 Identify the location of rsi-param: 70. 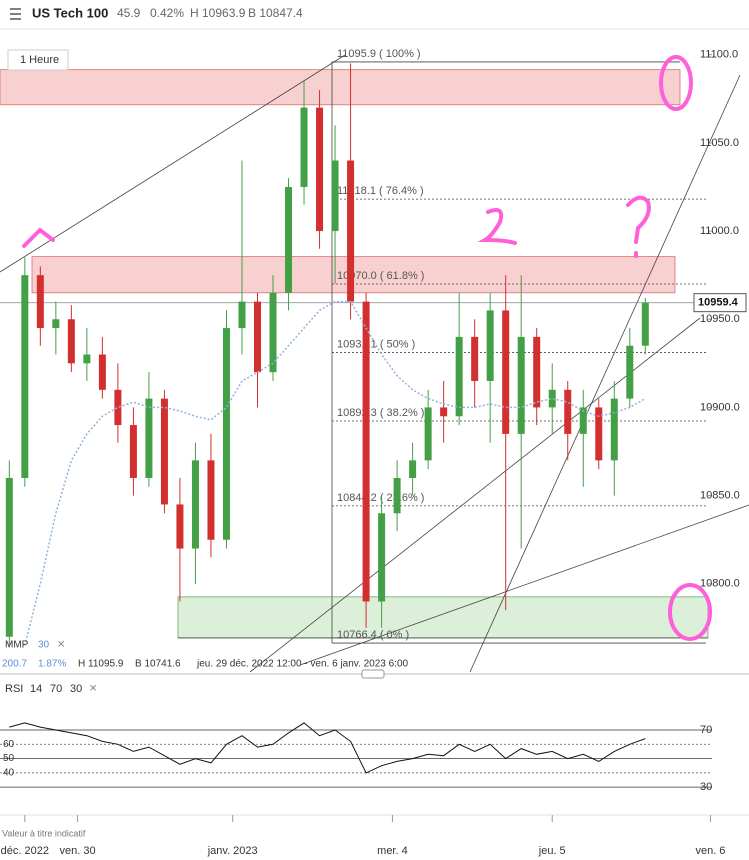
(56, 689).